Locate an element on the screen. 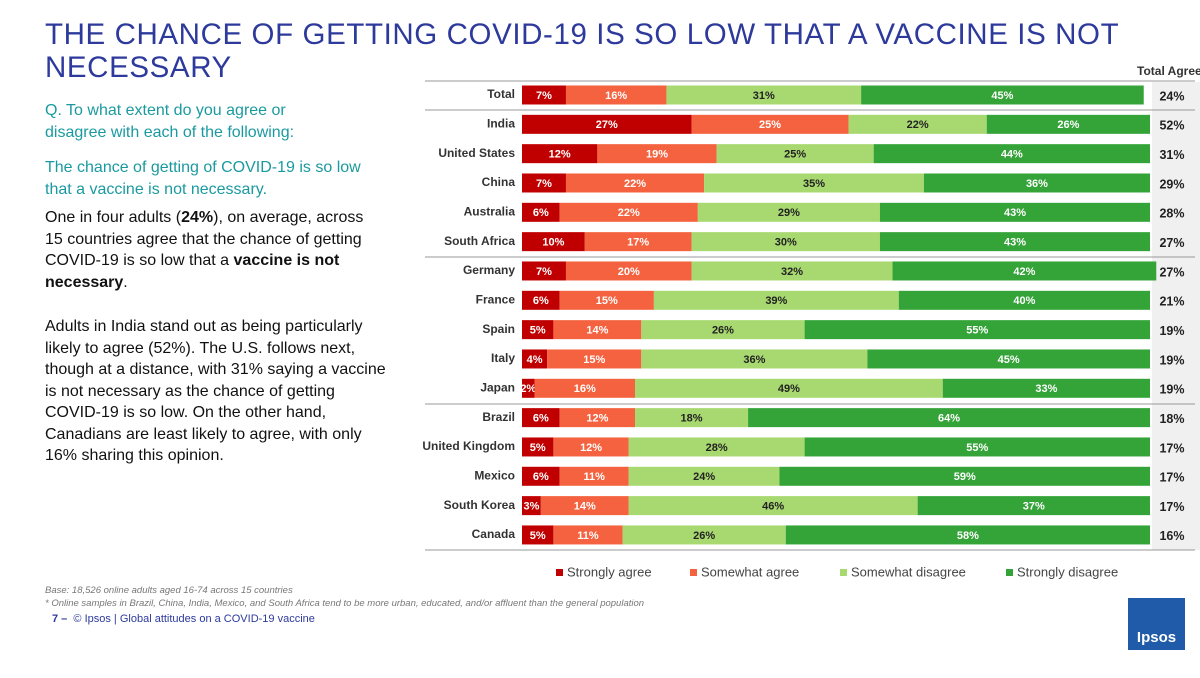 This screenshot has width=1200, height=678. legend-label: Strongly agree is located at coordinates (609, 571).